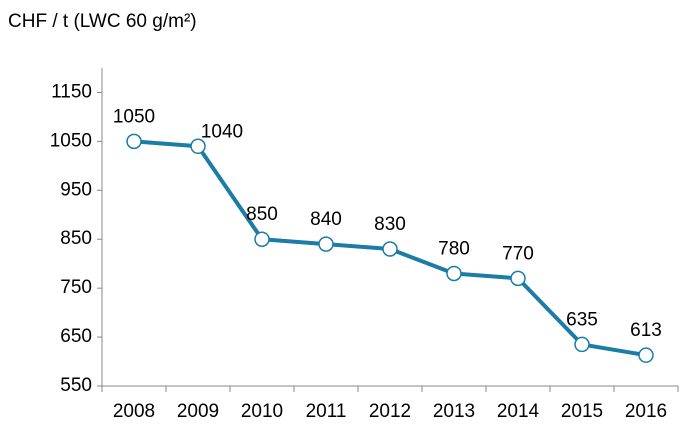 Image resolution: width=682 pixels, height=432 pixels. I want to click on x-tick-label: 2009, so click(198, 411).